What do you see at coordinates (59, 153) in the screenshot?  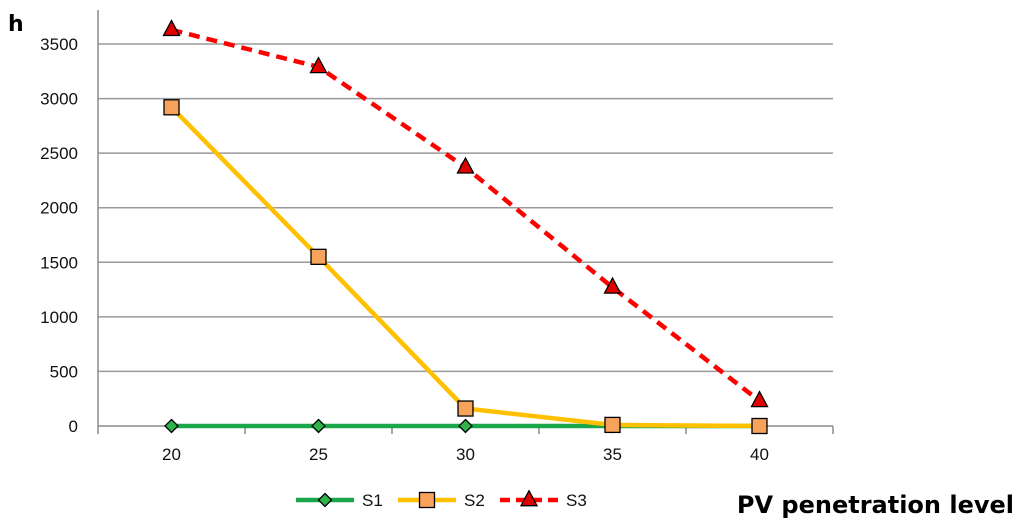 I see `y-tick-label: 2500` at bounding box center [59, 153].